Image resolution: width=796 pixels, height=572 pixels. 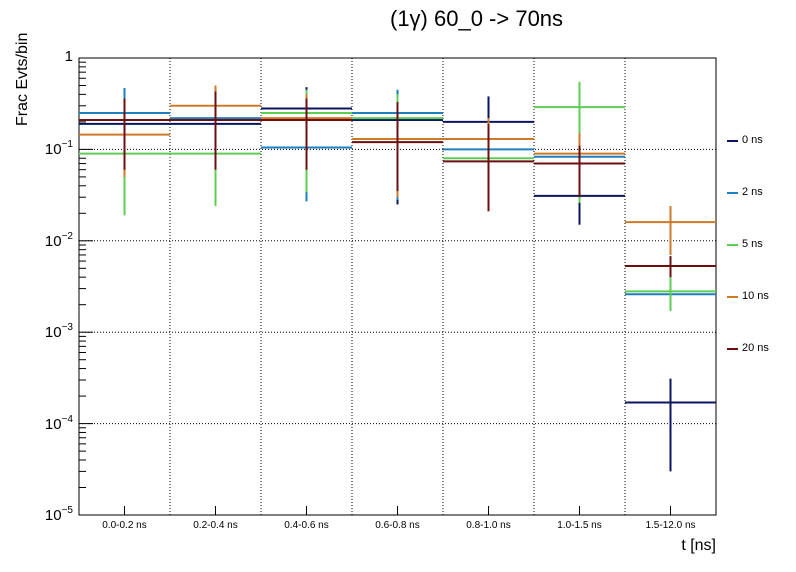 I want to click on y-tick-exponent: −2, so click(x=67, y=236).